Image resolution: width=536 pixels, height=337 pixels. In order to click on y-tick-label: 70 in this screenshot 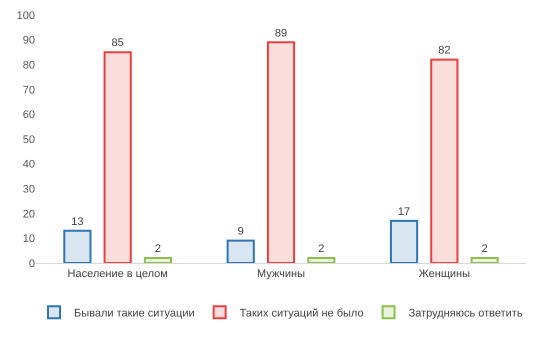, I will do `click(28, 90)`.